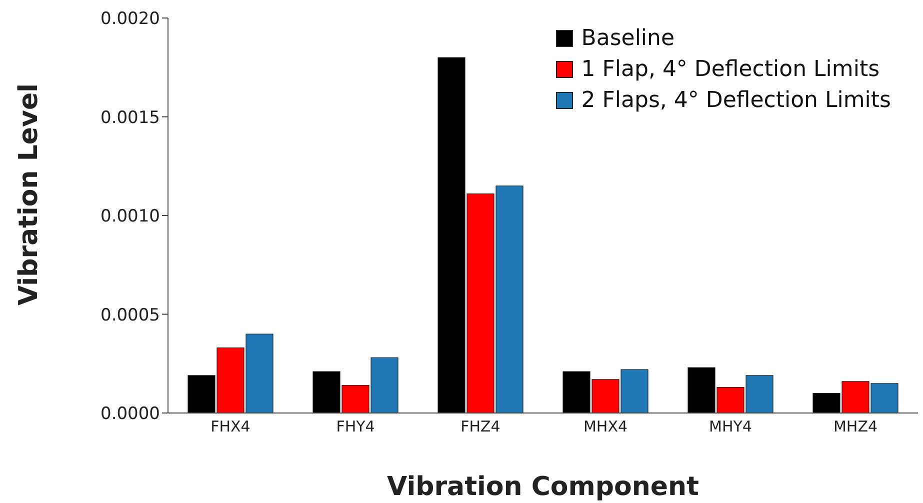 The width and height of the screenshot is (923, 503). I want to click on y-tick-label: 0.0005, so click(130, 315).